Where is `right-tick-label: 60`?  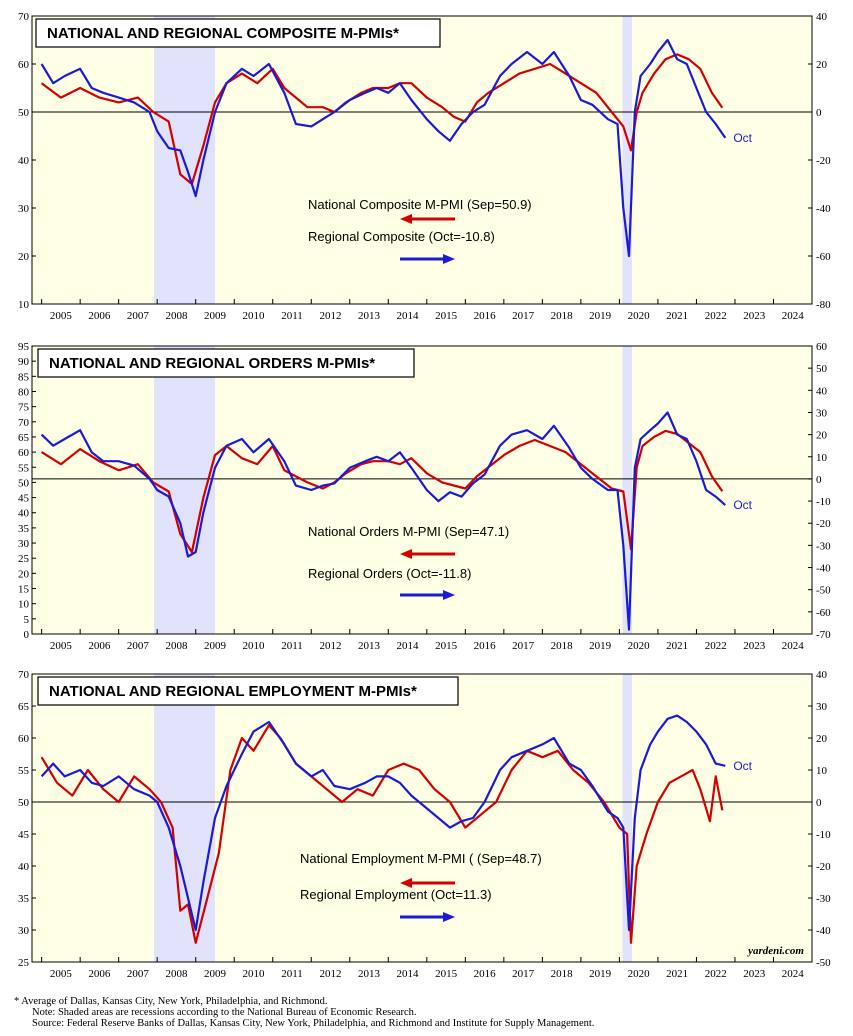
right-tick-label: 60 is located at coordinates (822, 347).